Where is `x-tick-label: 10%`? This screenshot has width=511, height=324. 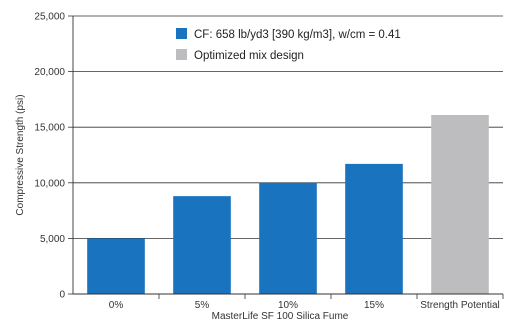 x-tick-label: 10% is located at coordinates (288, 305).